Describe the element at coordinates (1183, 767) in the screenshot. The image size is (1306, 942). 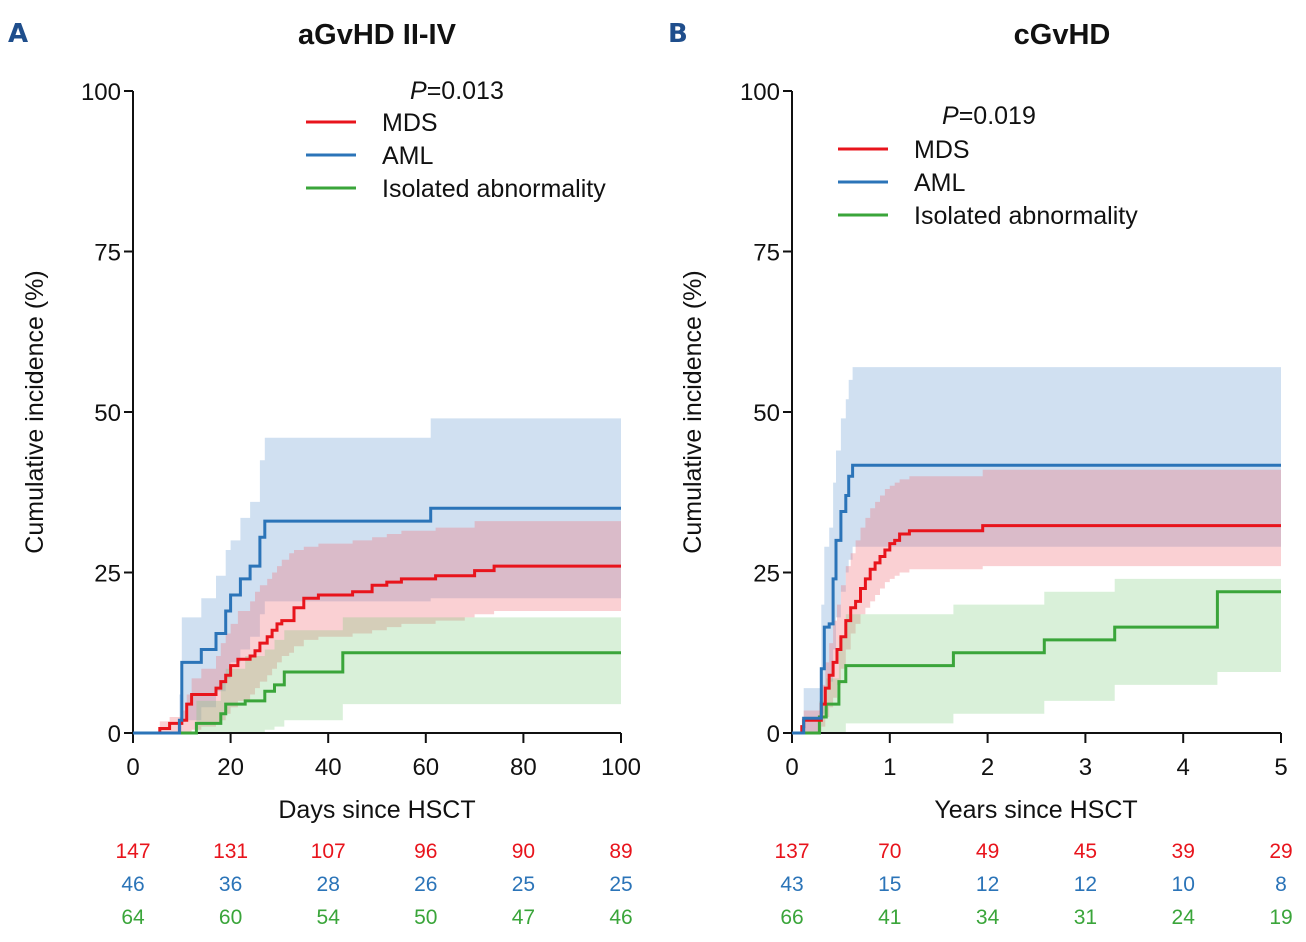
I see `x-tick-label: 4` at that location.